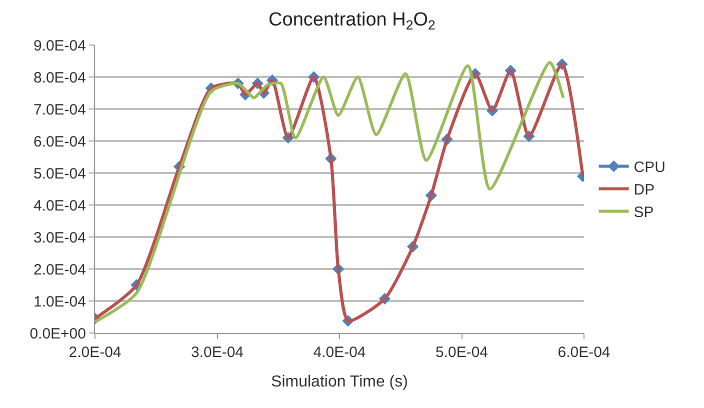 The width and height of the screenshot is (704, 408). What do you see at coordinates (59, 77) in the screenshot?
I see `y-tick-label: 8.0E-04` at bounding box center [59, 77].